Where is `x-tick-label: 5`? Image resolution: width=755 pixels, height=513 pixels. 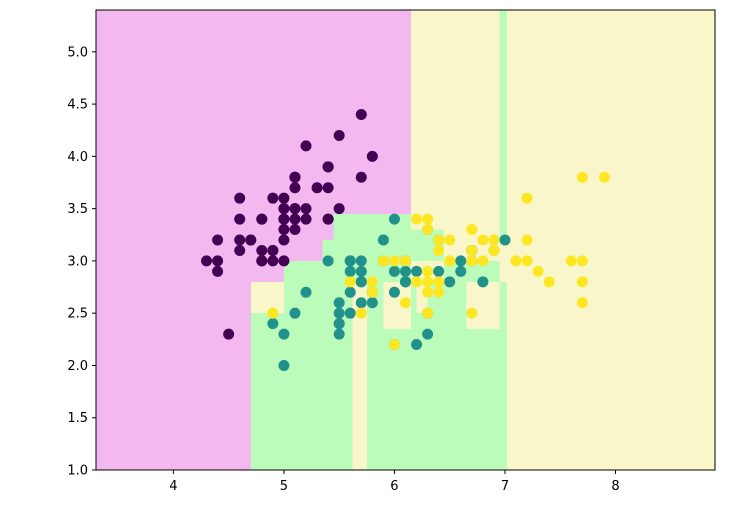
x-tick-label: 5 is located at coordinates (284, 486).